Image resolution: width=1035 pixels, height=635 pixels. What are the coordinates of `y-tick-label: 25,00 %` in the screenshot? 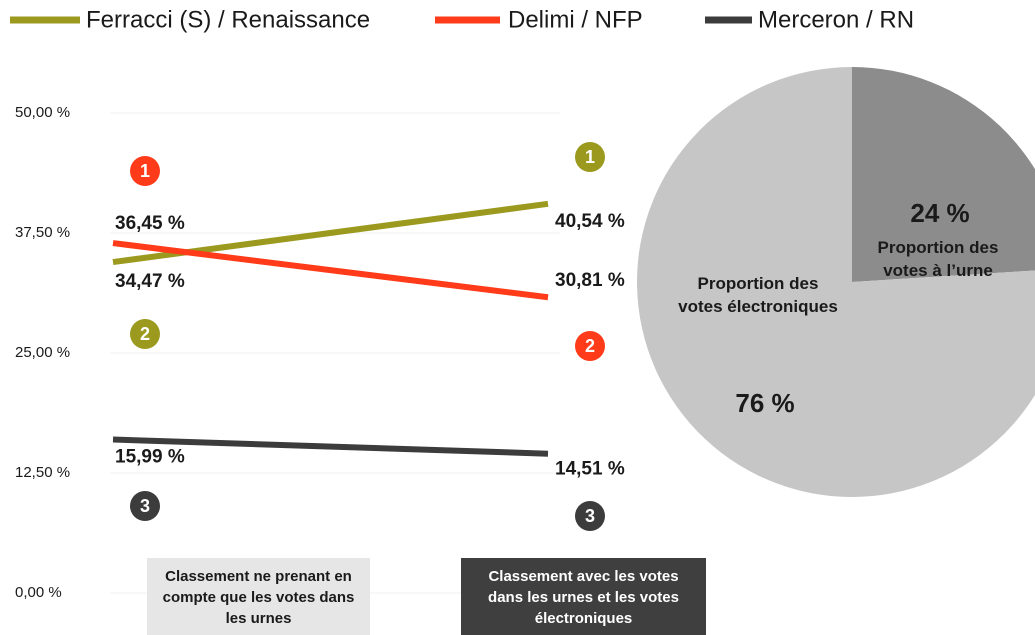 It's located at (42, 352).